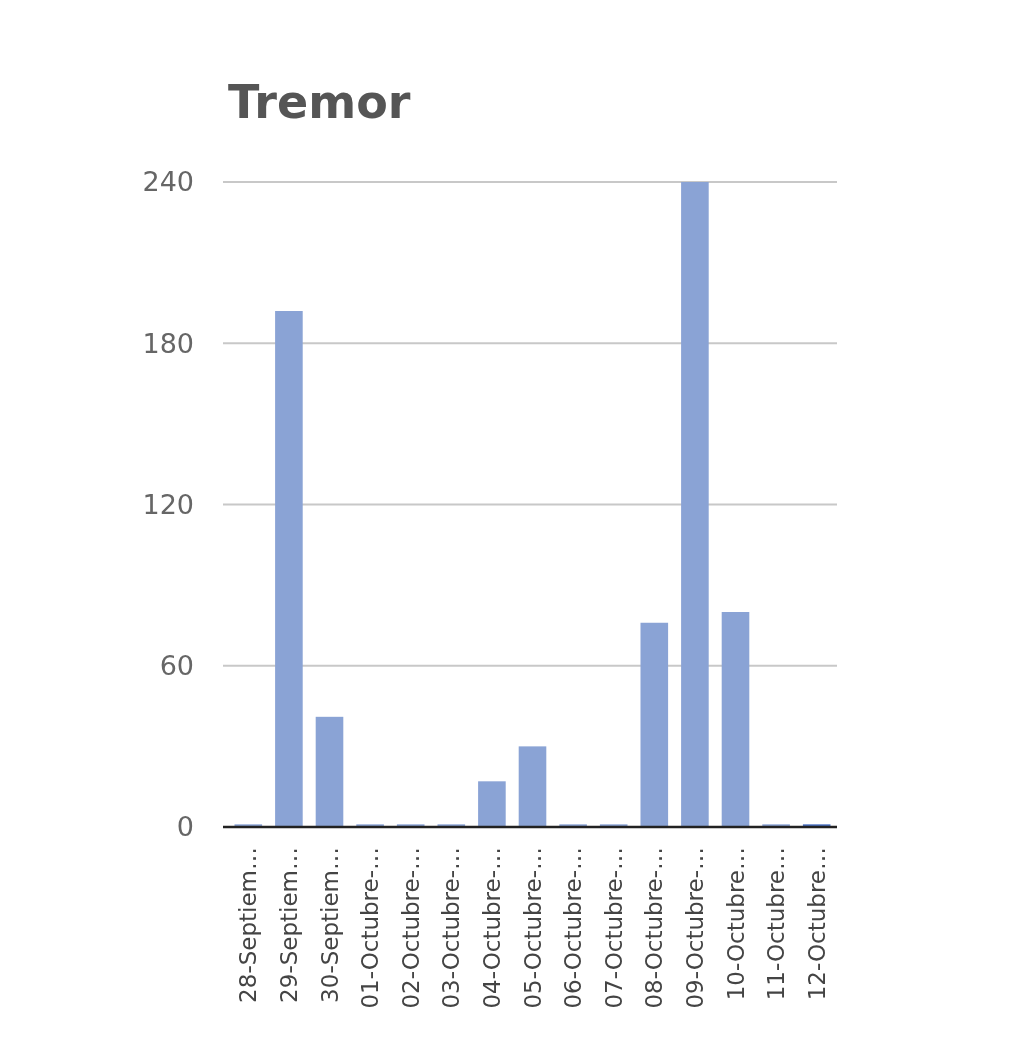  What do you see at coordinates (319, 102) in the screenshot?
I see `chart-title: Tremor` at bounding box center [319, 102].